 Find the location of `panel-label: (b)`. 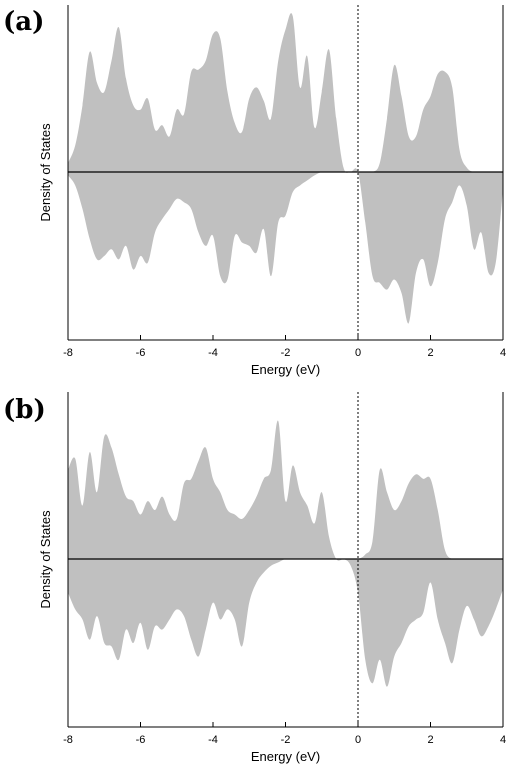

panel-label: (b) is located at coordinates (24, 410).